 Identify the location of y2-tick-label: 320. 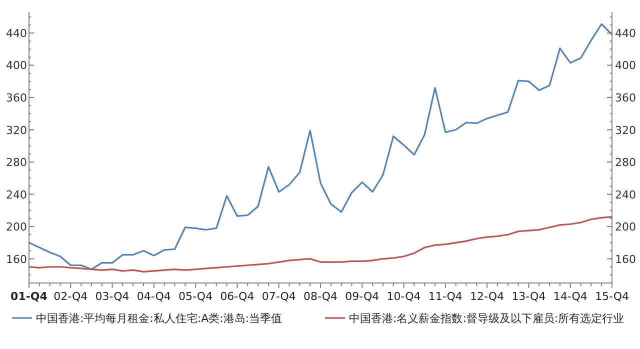
(625, 130).